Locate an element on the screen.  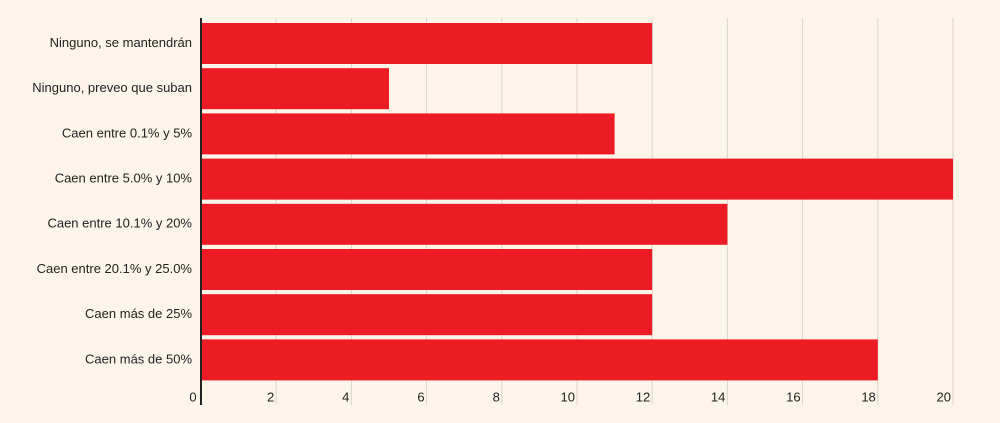
x-tick-label: 6 is located at coordinates (420, 396).